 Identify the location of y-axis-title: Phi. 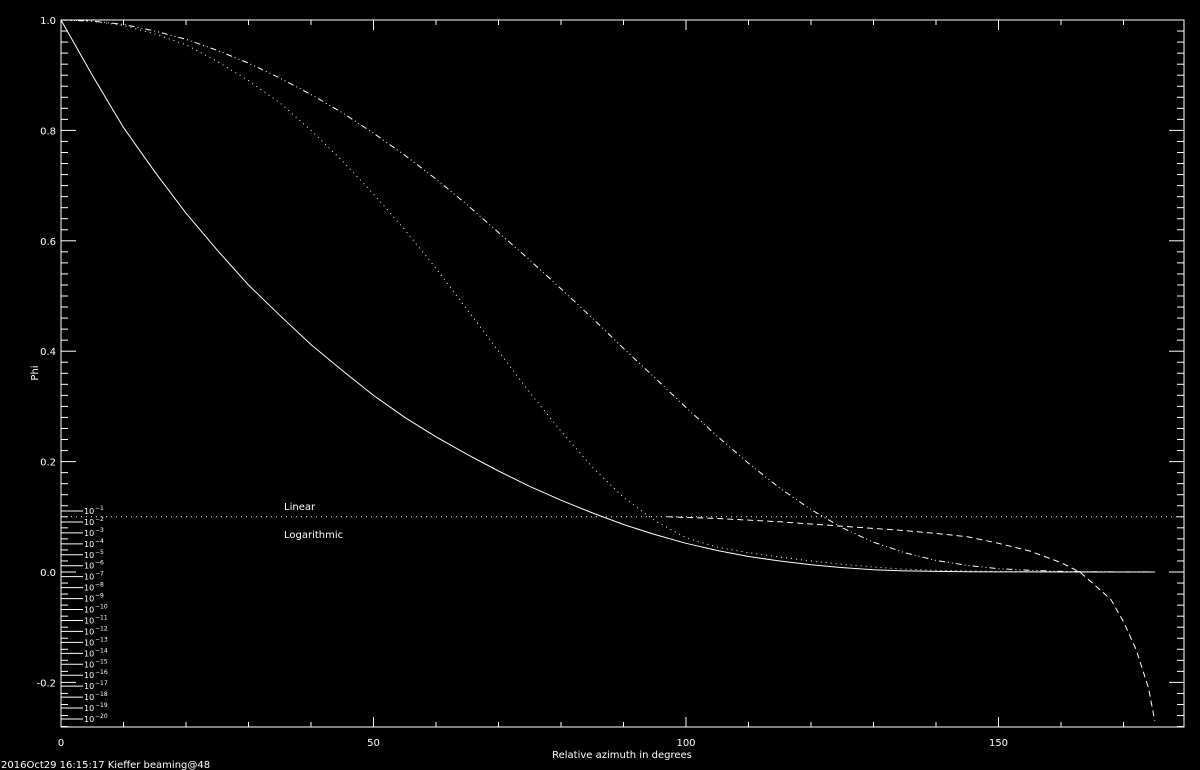
(35, 372).